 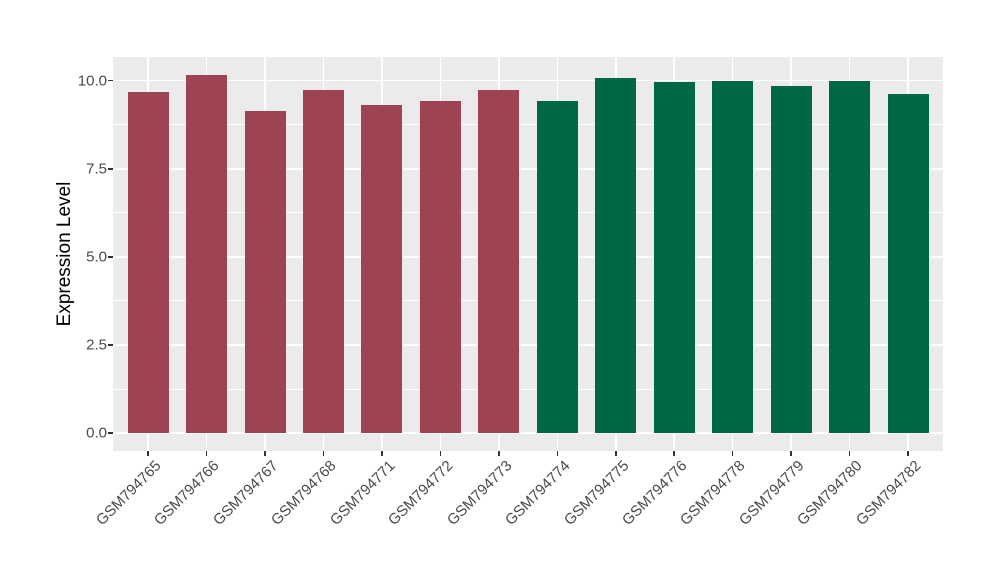 I want to click on bar-GSM794773, so click(x=499, y=261).